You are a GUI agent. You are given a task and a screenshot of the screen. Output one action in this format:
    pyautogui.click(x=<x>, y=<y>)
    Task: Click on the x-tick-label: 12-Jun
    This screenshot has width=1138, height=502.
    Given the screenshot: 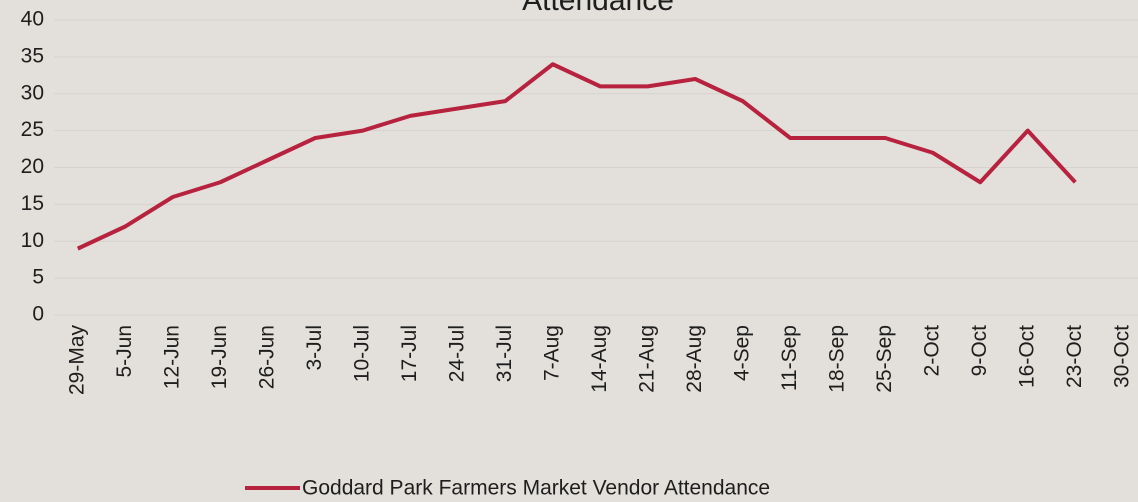 What is the action you would take?
    pyautogui.click(x=171, y=357)
    